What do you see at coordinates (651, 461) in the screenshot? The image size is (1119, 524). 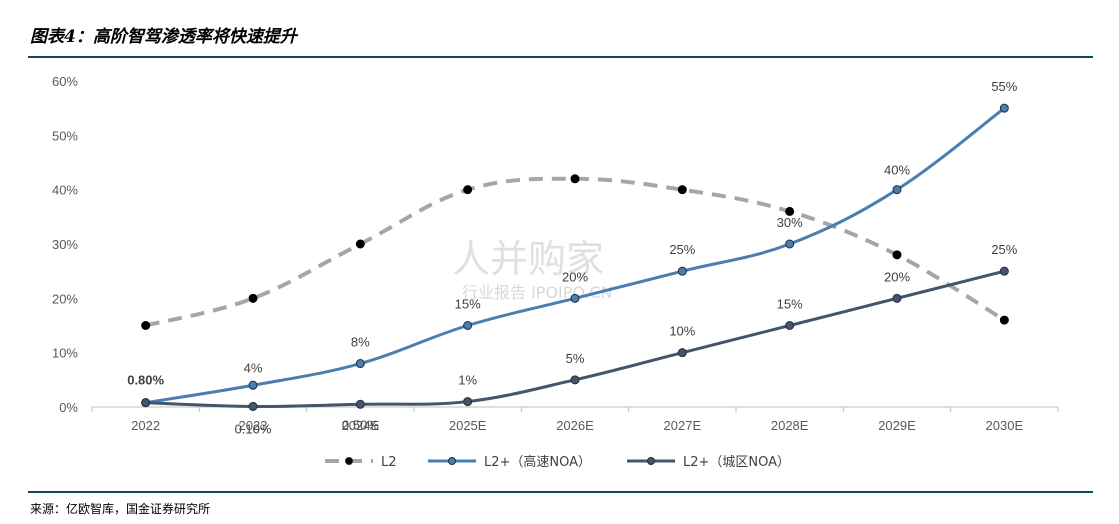 I see `series-l2plus-urban-legend-marker` at bounding box center [651, 461].